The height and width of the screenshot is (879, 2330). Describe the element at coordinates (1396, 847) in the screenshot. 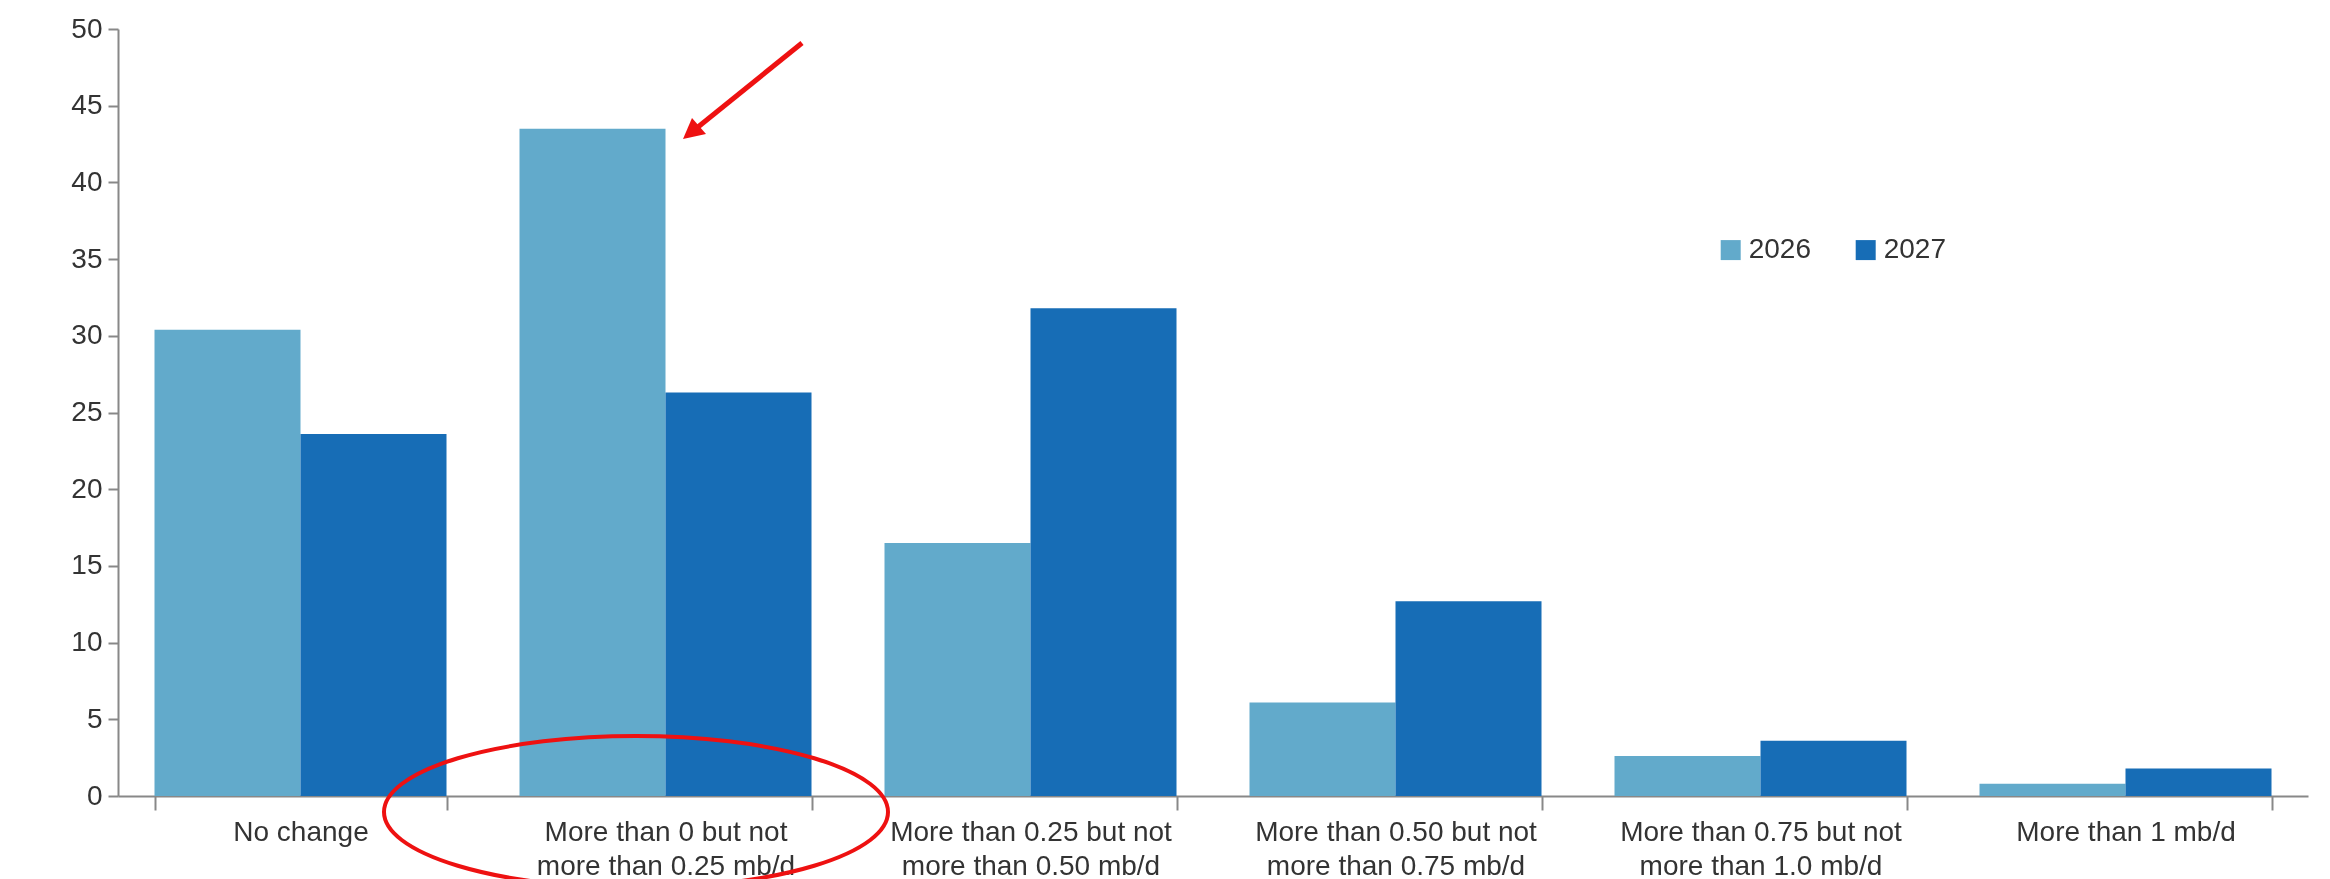

I see `x-tick-label: More than 0.50 but not more than 0.75 mb/d` at that location.